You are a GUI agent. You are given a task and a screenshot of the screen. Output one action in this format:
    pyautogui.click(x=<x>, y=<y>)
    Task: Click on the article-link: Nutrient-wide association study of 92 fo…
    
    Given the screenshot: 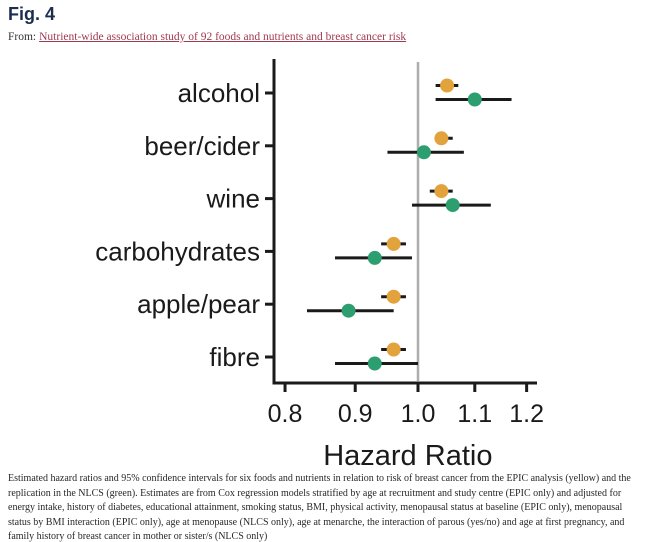 What is the action you would take?
    pyautogui.click(x=223, y=37)
    